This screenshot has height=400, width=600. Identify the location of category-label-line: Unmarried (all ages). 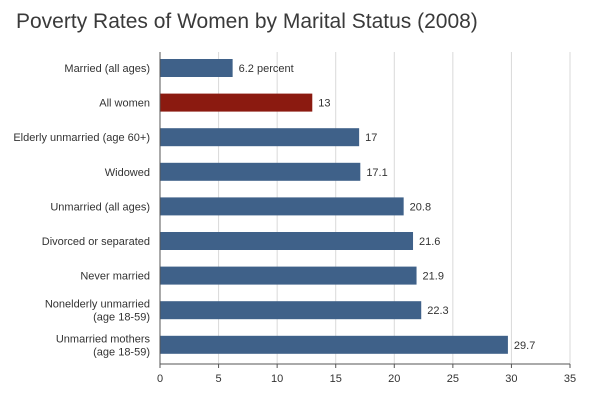
(100, 207).